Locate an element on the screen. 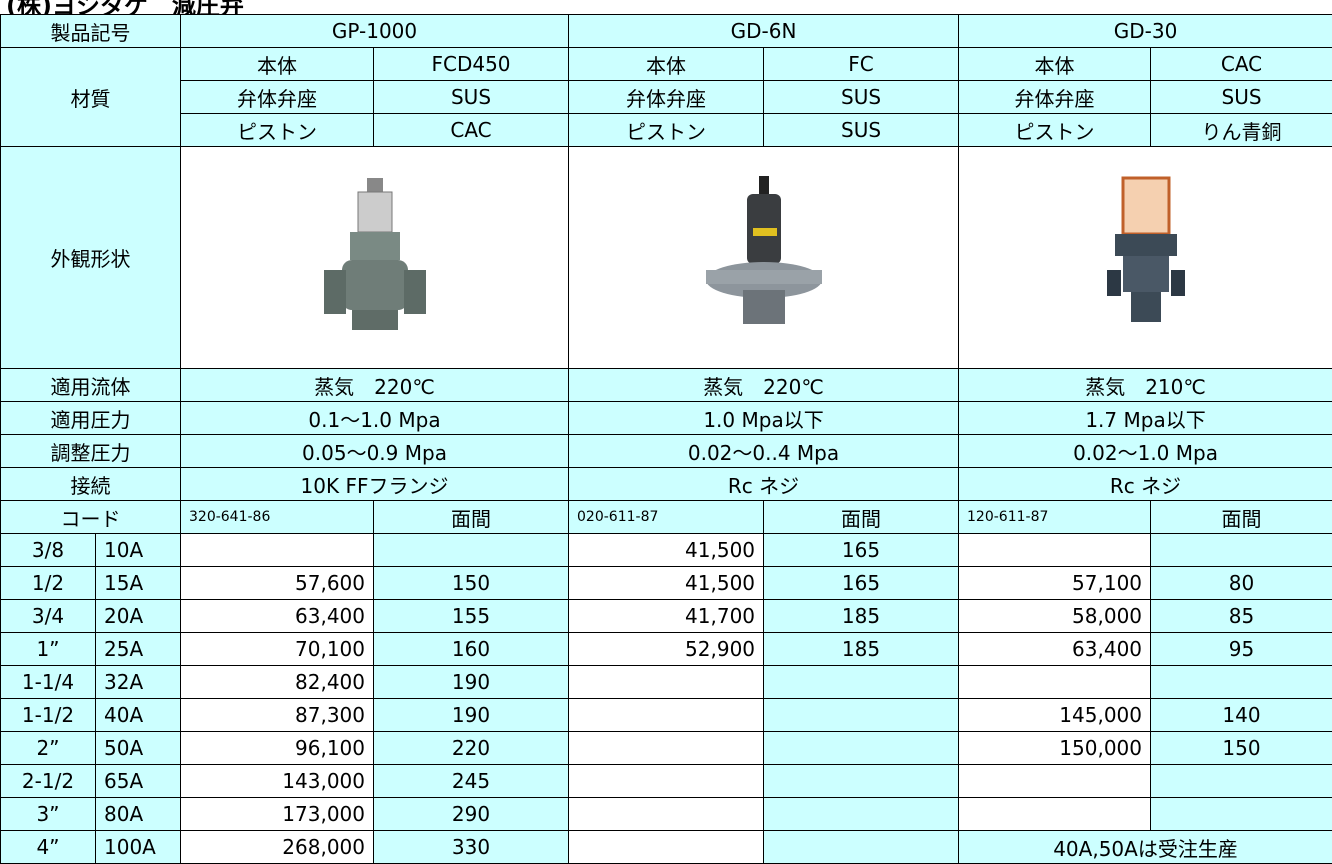 This screenshot has width=1332, height=864. price: 82,400 is located at coordinates (277, 682).